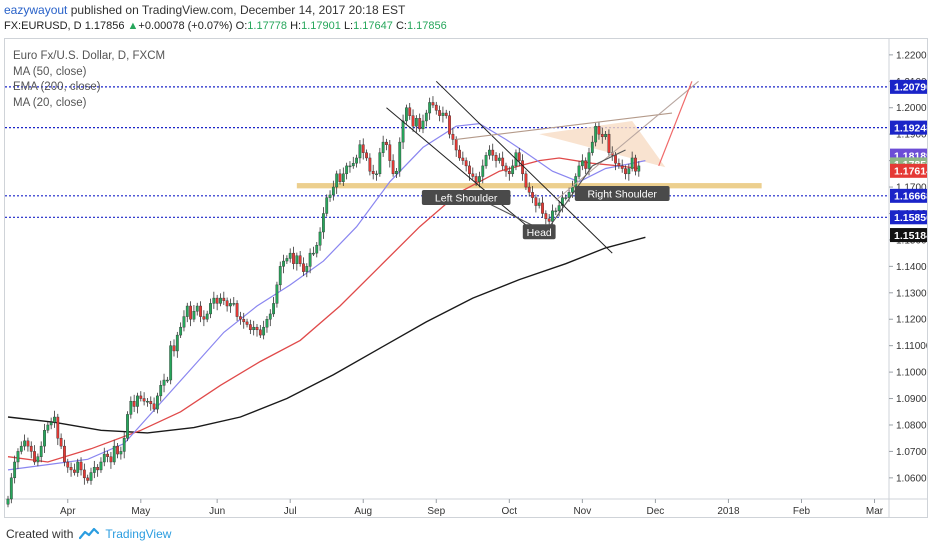 This screenshot has height=550, width=932. I want to click on tradingview-logo-icon, so click(89, 534).